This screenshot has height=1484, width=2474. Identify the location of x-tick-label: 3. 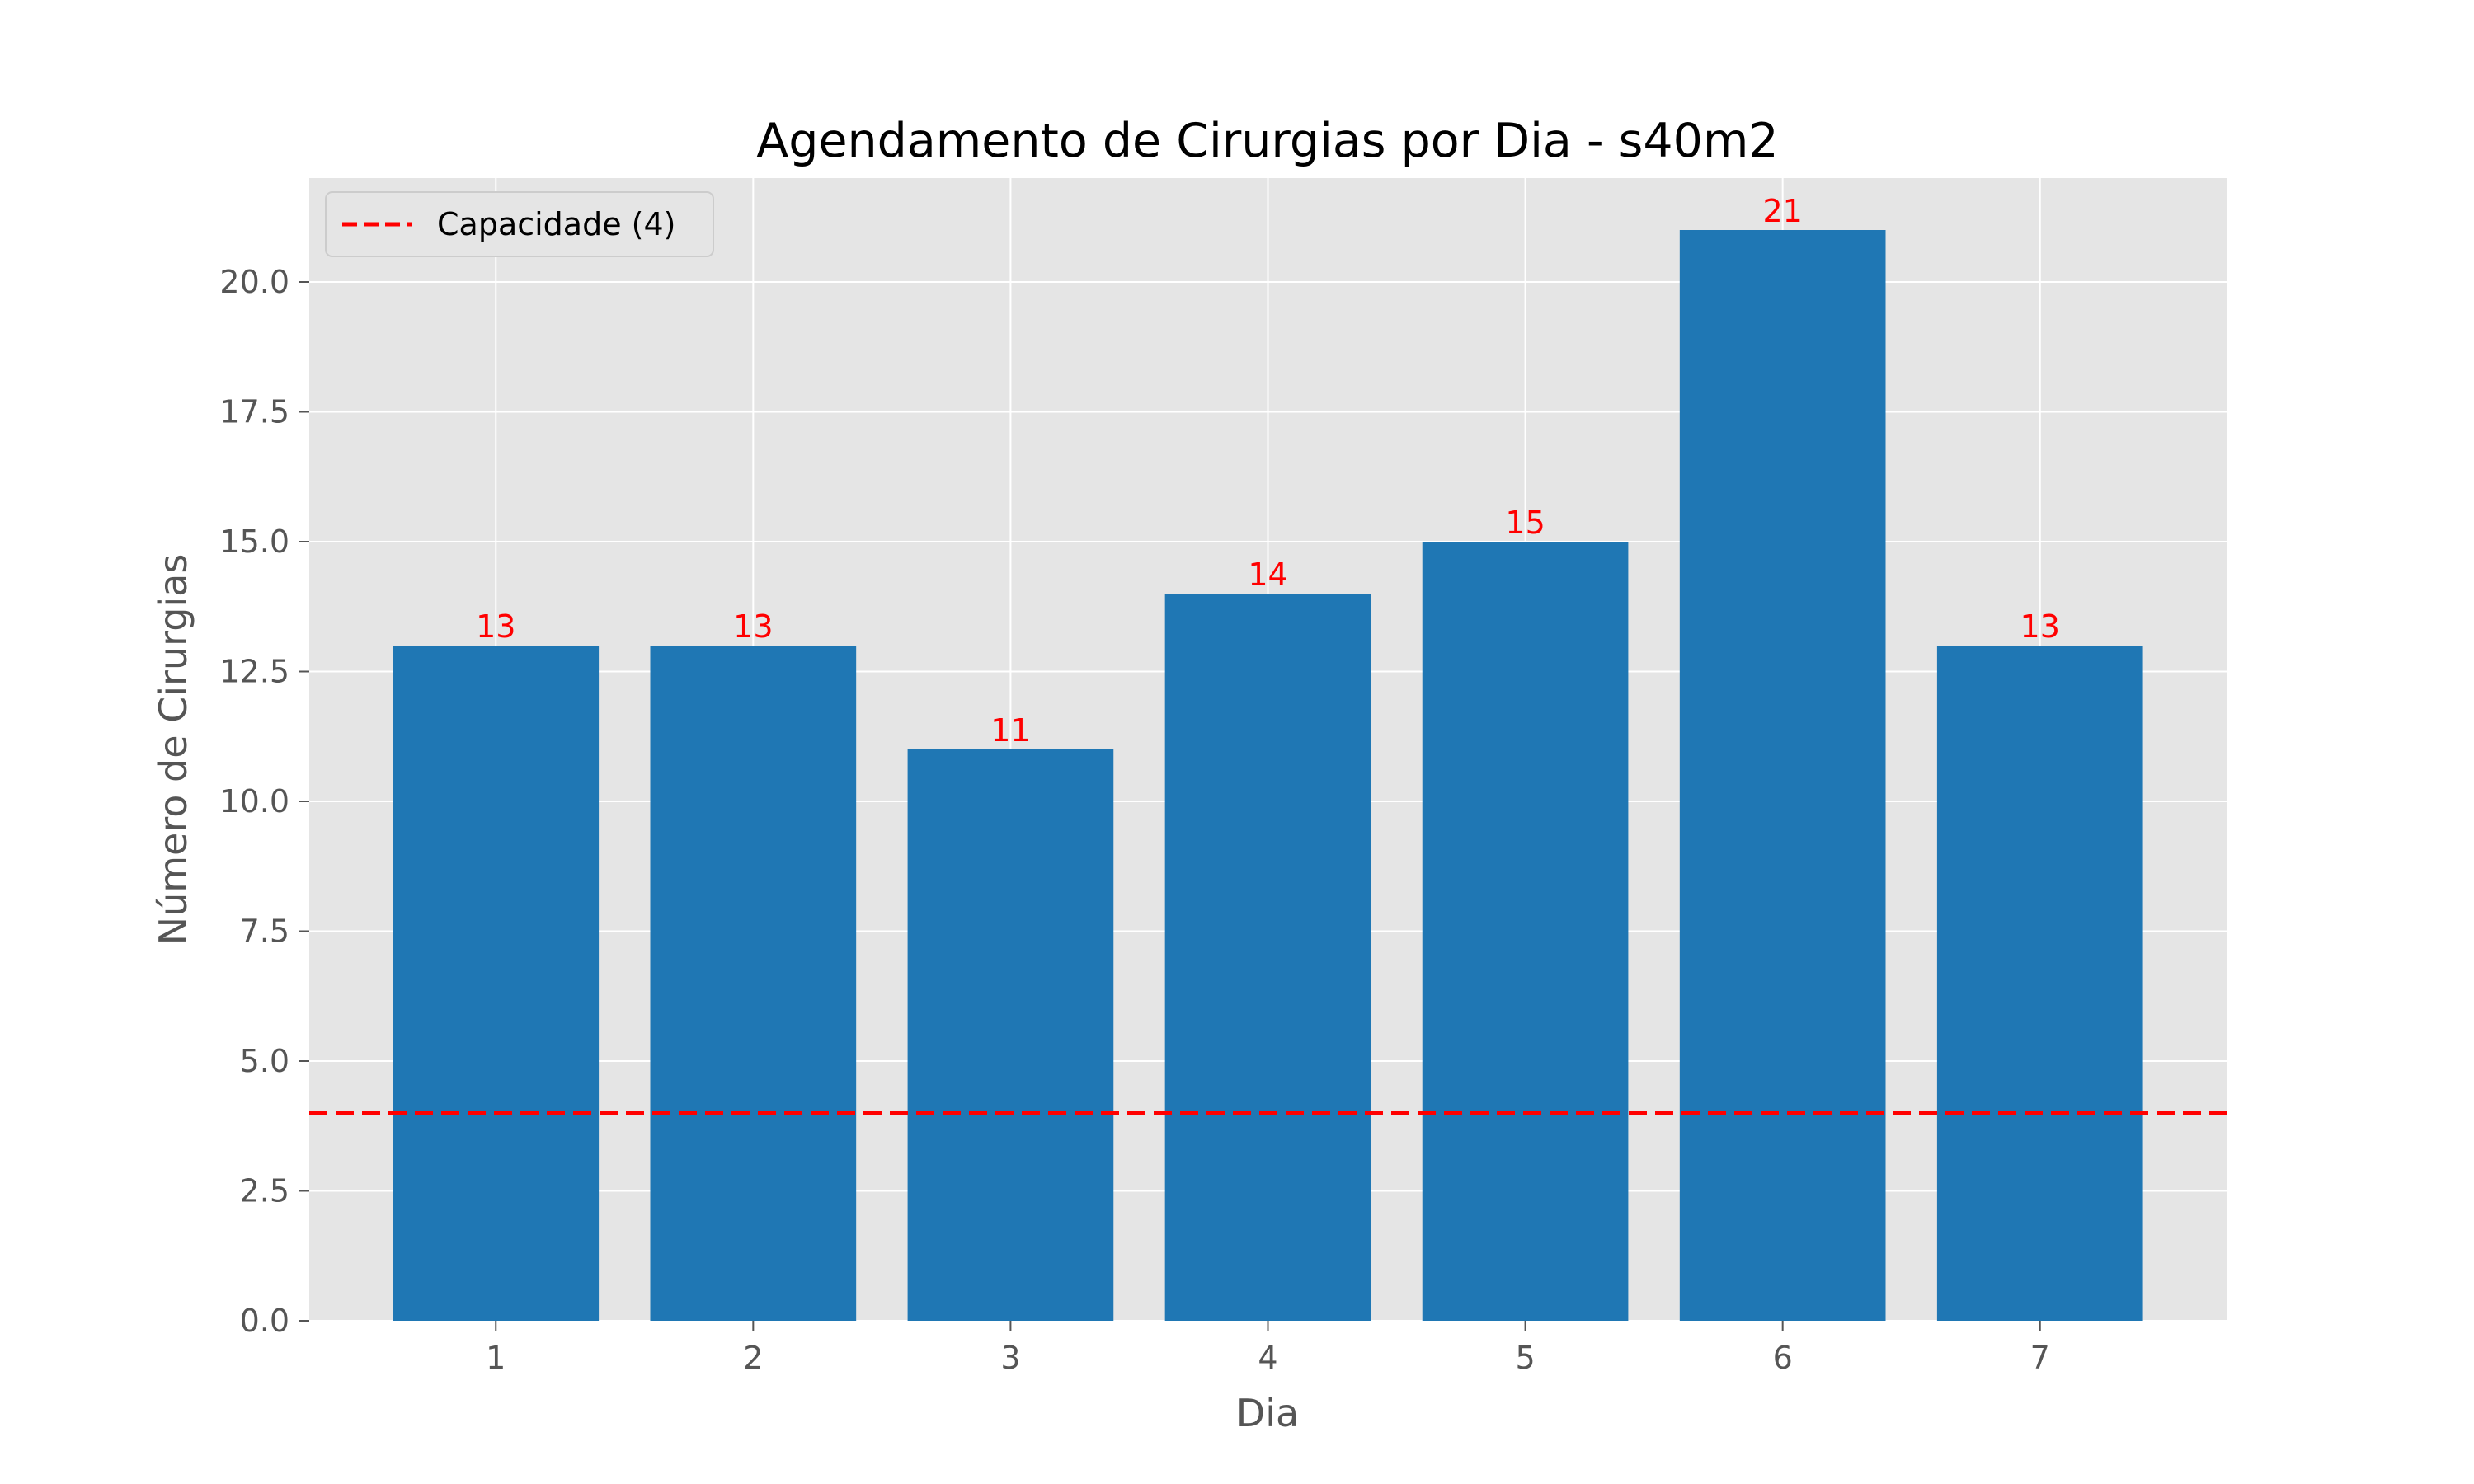
(1010, 1358).